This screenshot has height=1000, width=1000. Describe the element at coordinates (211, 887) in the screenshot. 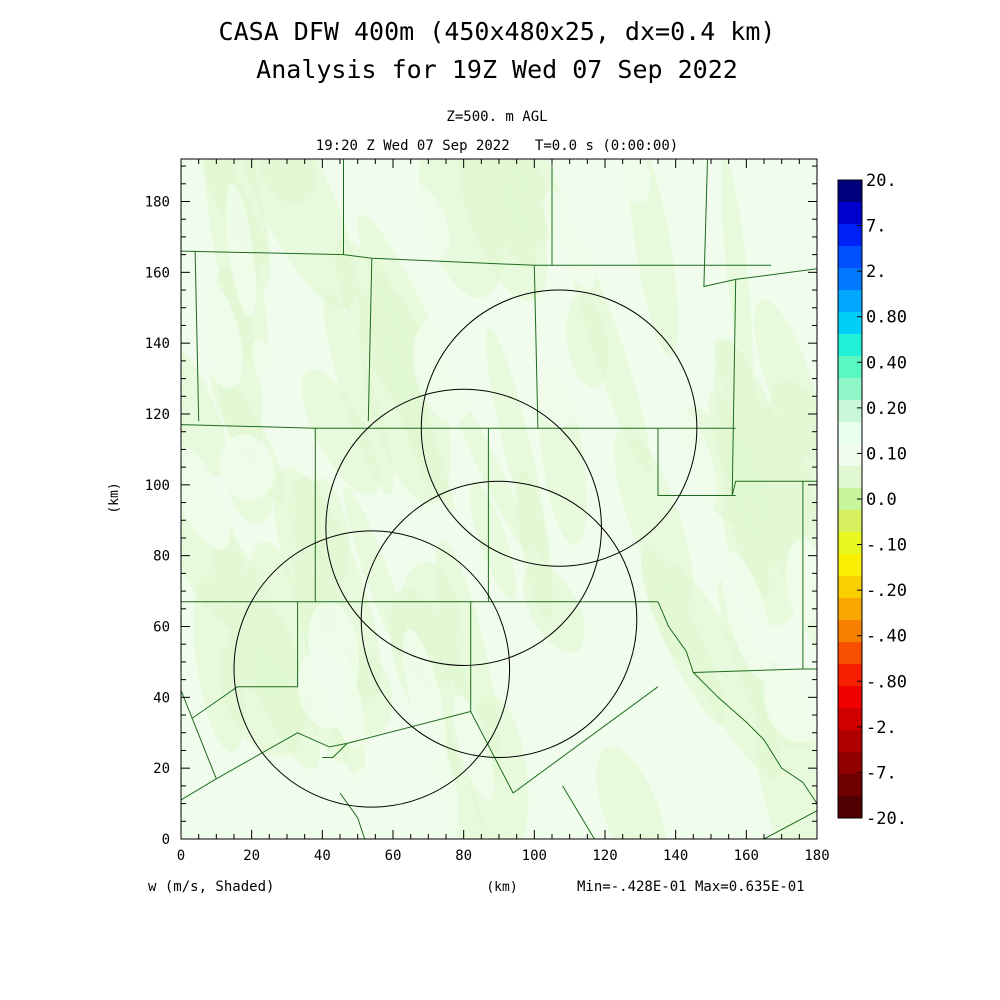

I see `field-label: w (m/s, Shaded)` at that location.